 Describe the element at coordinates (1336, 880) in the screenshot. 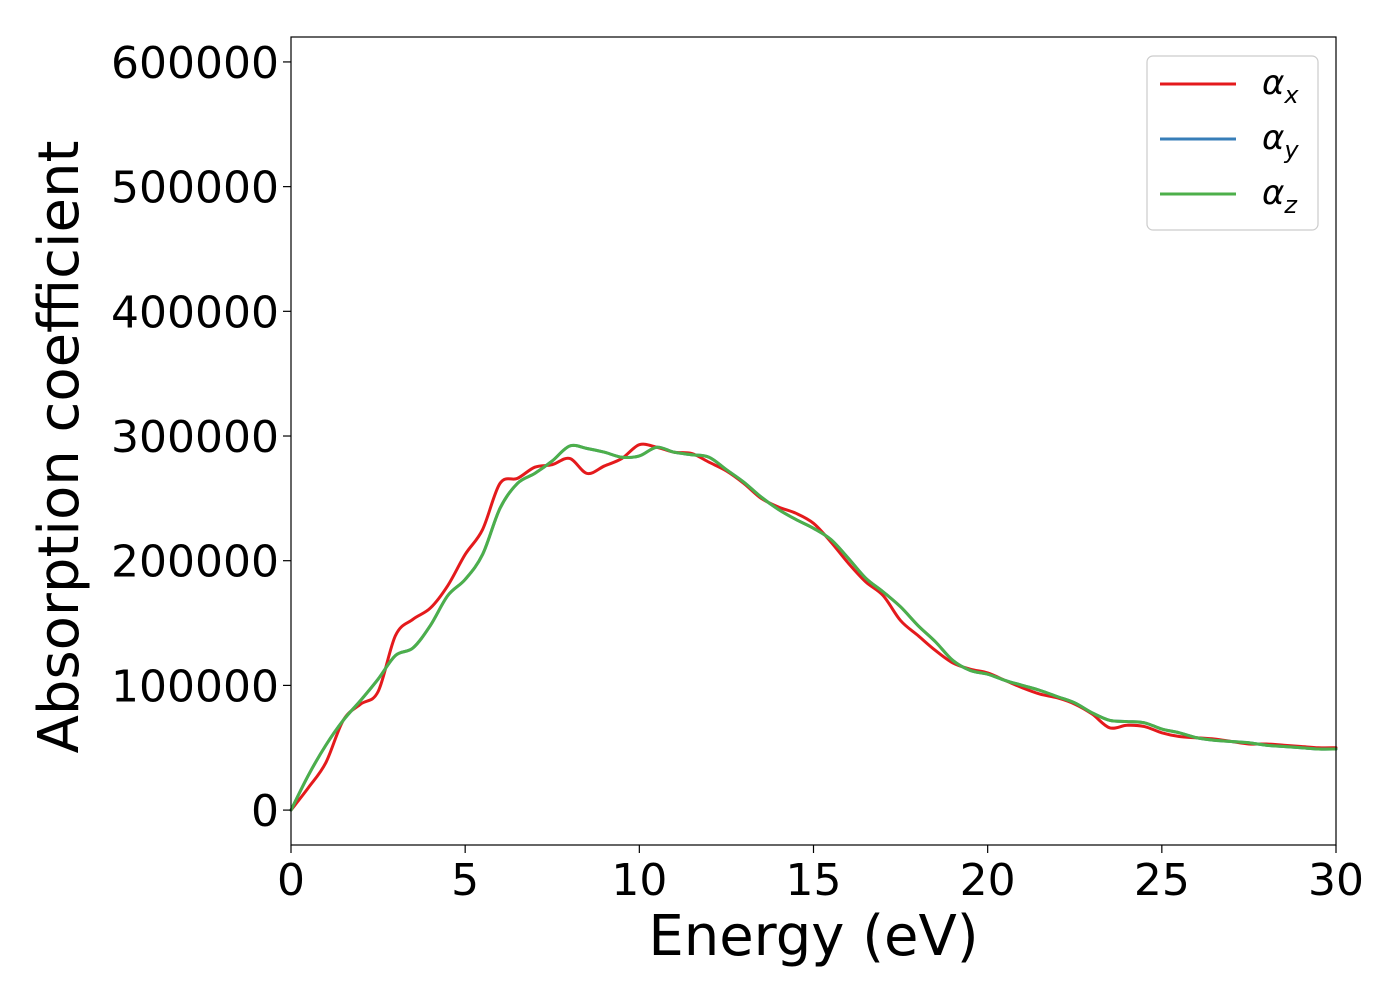

I see `x-tick-label: 30` at that location.